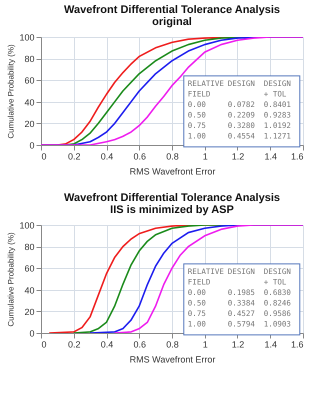 Image resolution: width=321 pixels, height=400 pixels. Describe the element at coordinates (172, 210) in the screenshot. I see `chart-subtitle: IIS is minimized by ASP` at that location.